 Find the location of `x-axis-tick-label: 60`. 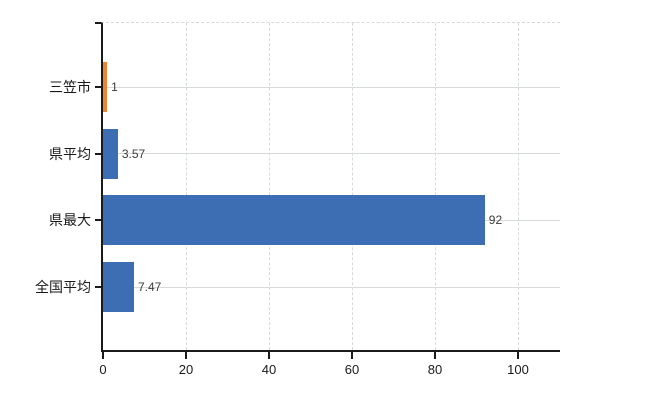

x-axis-tick-label: 60 is located at coordinates (352, 369).